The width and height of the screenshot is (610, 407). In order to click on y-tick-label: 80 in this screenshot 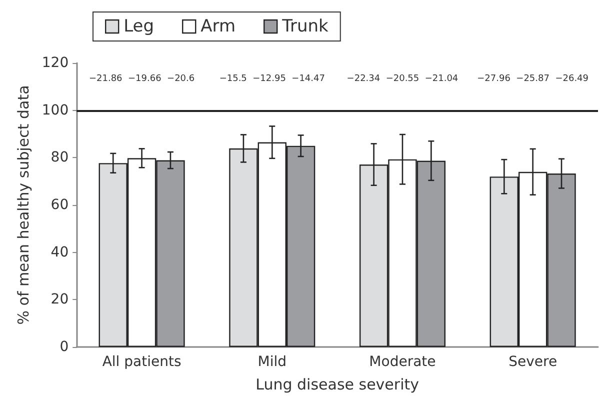, I will do `click(59, 158)`.